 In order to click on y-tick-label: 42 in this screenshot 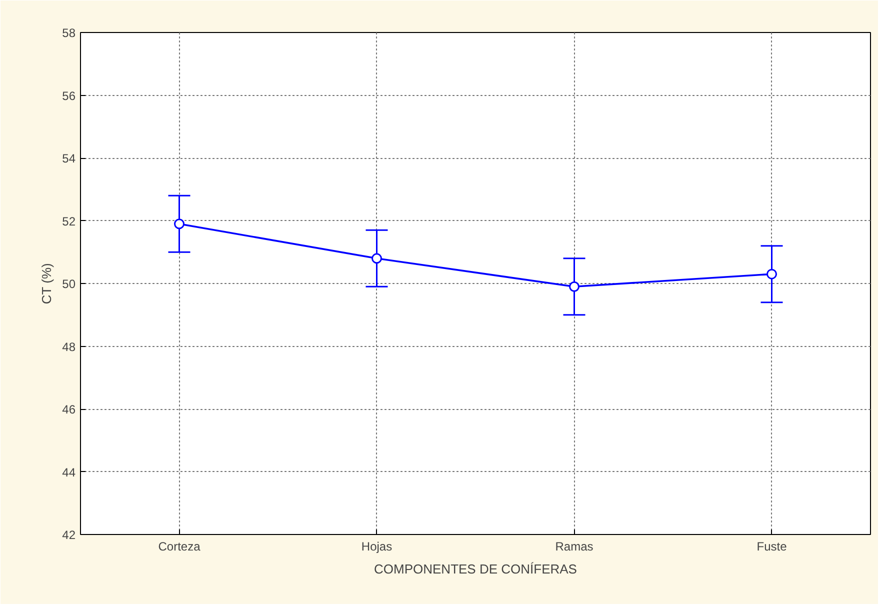, I will do `click(69, 535)`.